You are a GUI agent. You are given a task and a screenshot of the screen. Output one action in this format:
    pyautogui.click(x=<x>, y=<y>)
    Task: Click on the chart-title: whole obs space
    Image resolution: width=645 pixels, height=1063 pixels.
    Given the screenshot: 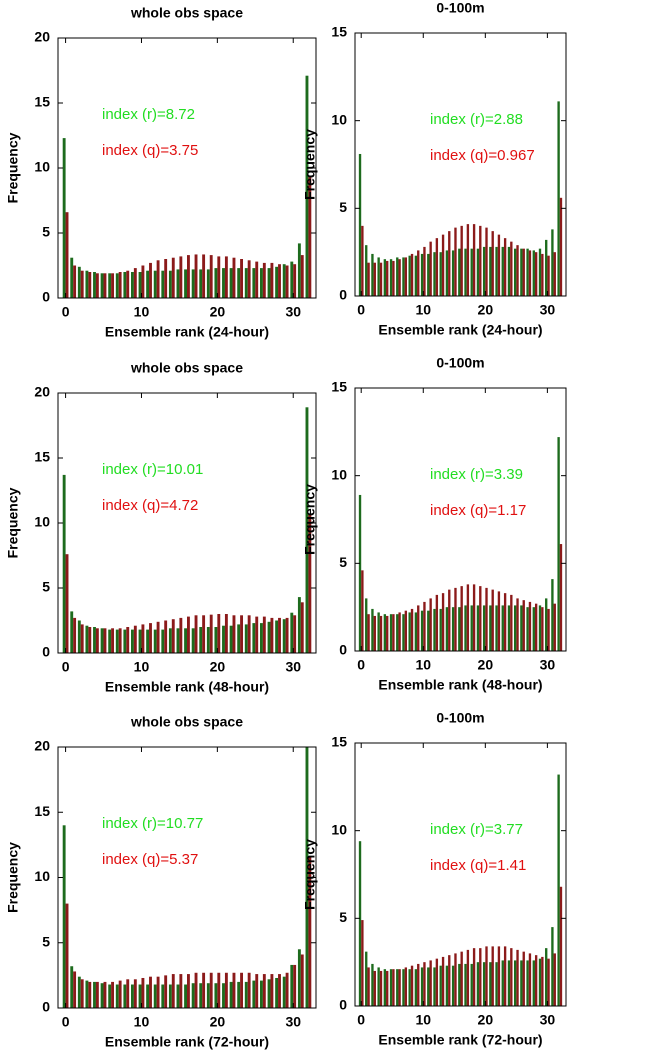 What is the action you would take?
    pyautogui.click(x=186, y=368)
    